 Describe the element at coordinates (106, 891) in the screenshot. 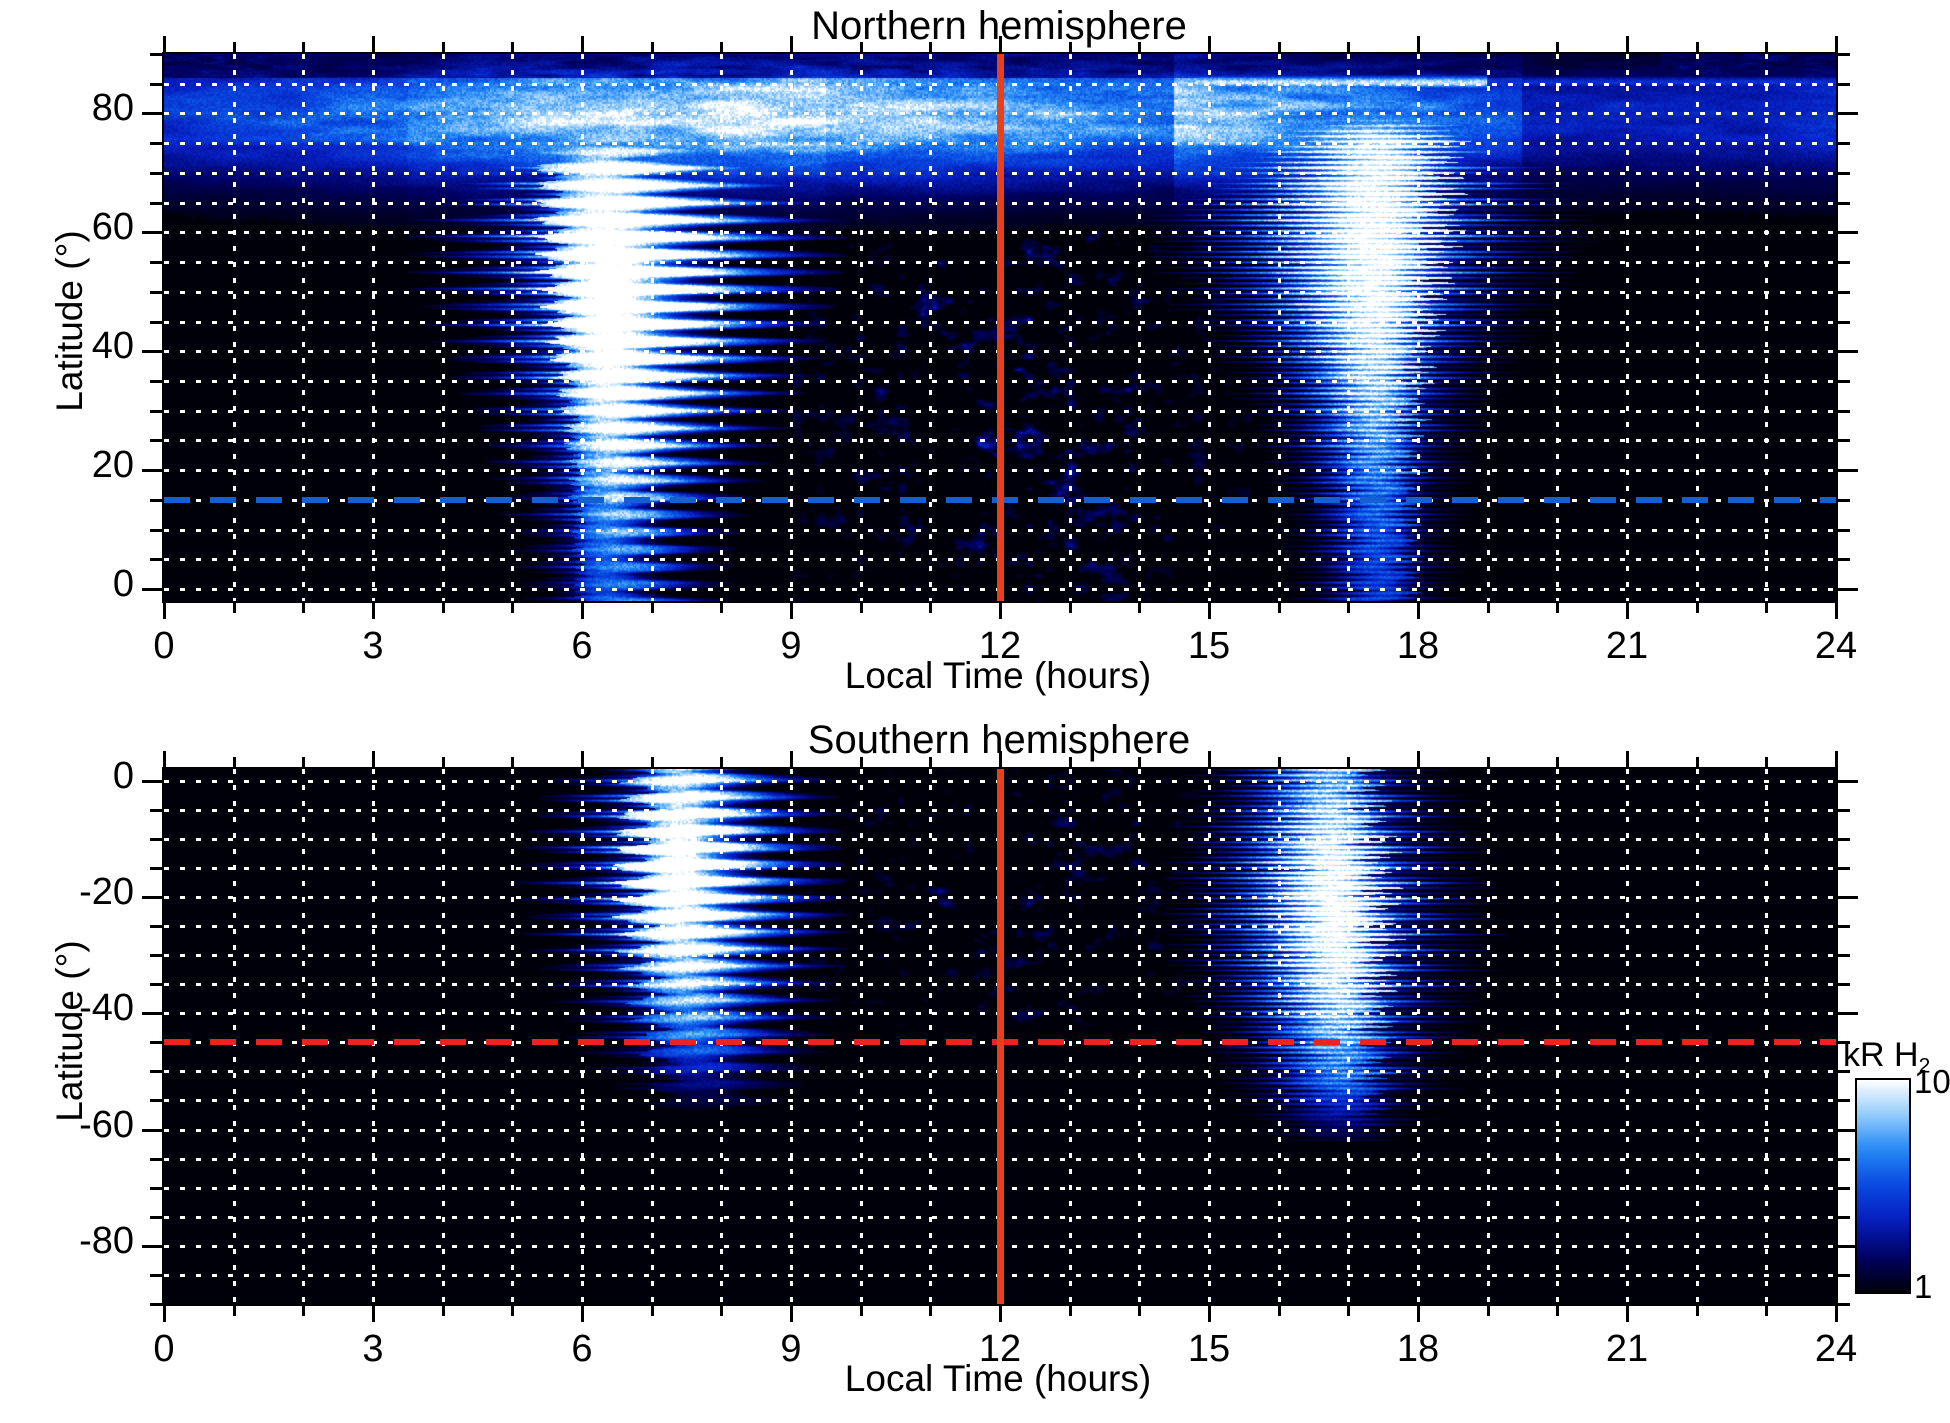

I see `y-axis-tick-label: -20` at that location.